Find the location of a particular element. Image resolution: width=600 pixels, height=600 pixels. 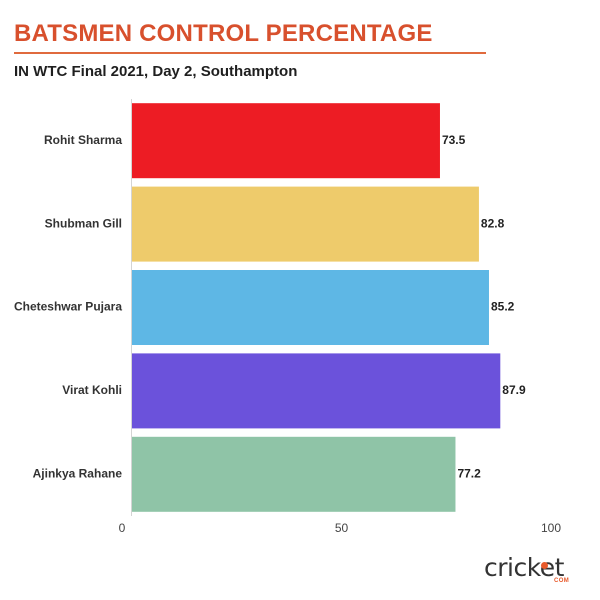

value-label: 77.2 is located at coordinates (469, 473).